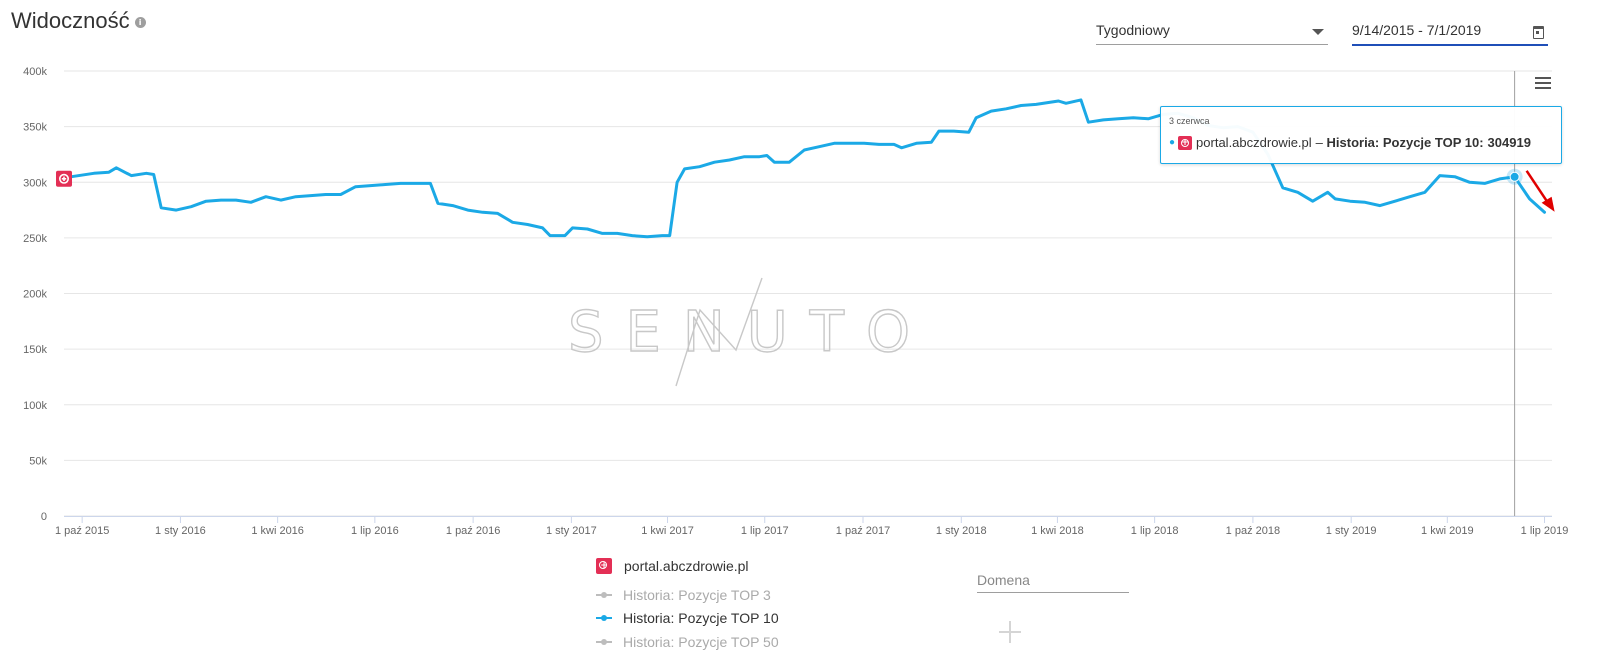 Image resolution: width=1598 pixels, height=670 pixels. Describe the element at coordinates (35, 239) in the screenshot. I see `y-tick-label: 250k` at that location.